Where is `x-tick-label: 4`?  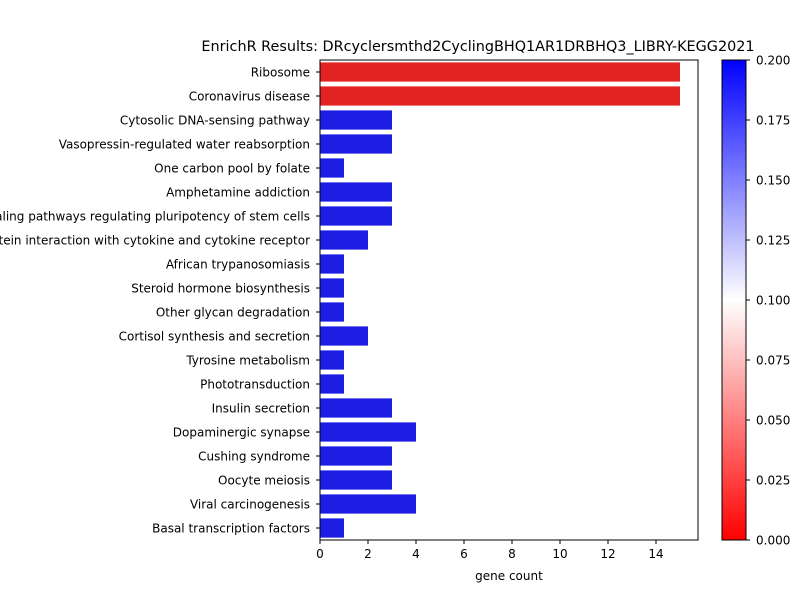
x-tick-label: 4 is located at coordinates (416, 554).